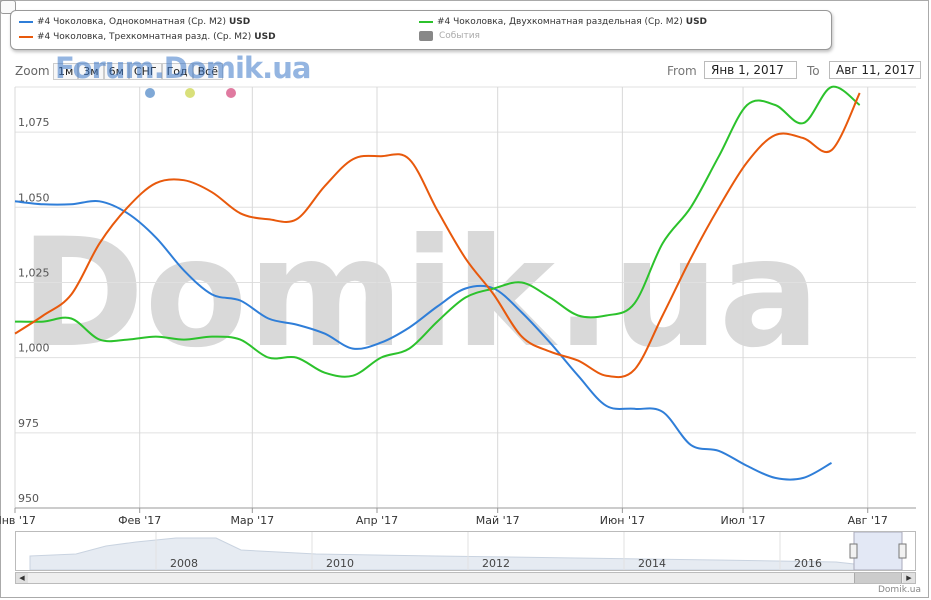  What do you see at coordinates (190, 93) in the screenshot?
I see `event-marker-yellow` at bounding box center [190, 93].